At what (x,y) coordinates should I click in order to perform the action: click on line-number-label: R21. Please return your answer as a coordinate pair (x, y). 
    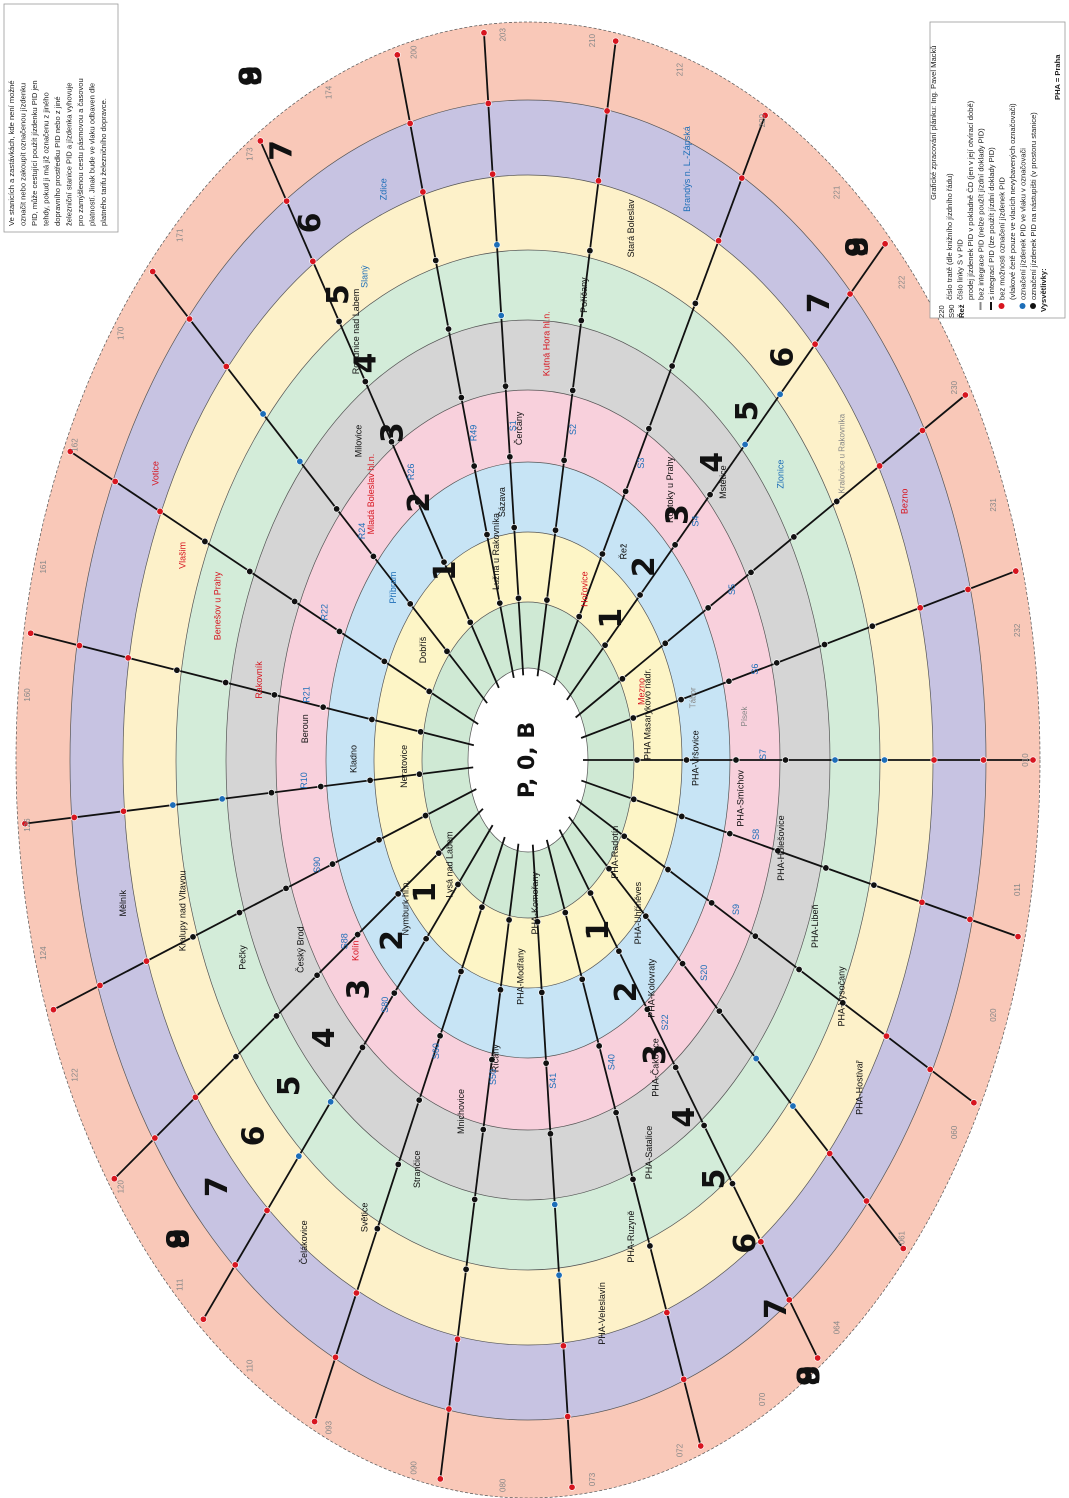
    Looking at the image, I should click on (306, 694).